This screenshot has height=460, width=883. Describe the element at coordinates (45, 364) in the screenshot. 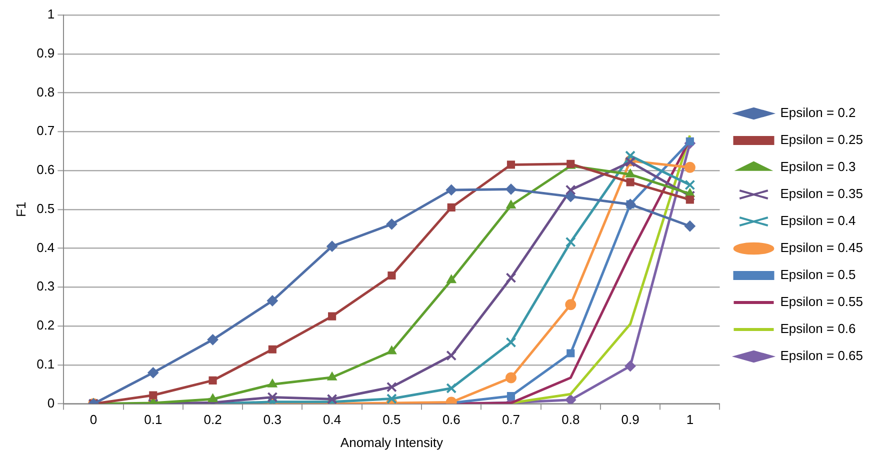

I see `y-tick-label: 0.1` at that location.